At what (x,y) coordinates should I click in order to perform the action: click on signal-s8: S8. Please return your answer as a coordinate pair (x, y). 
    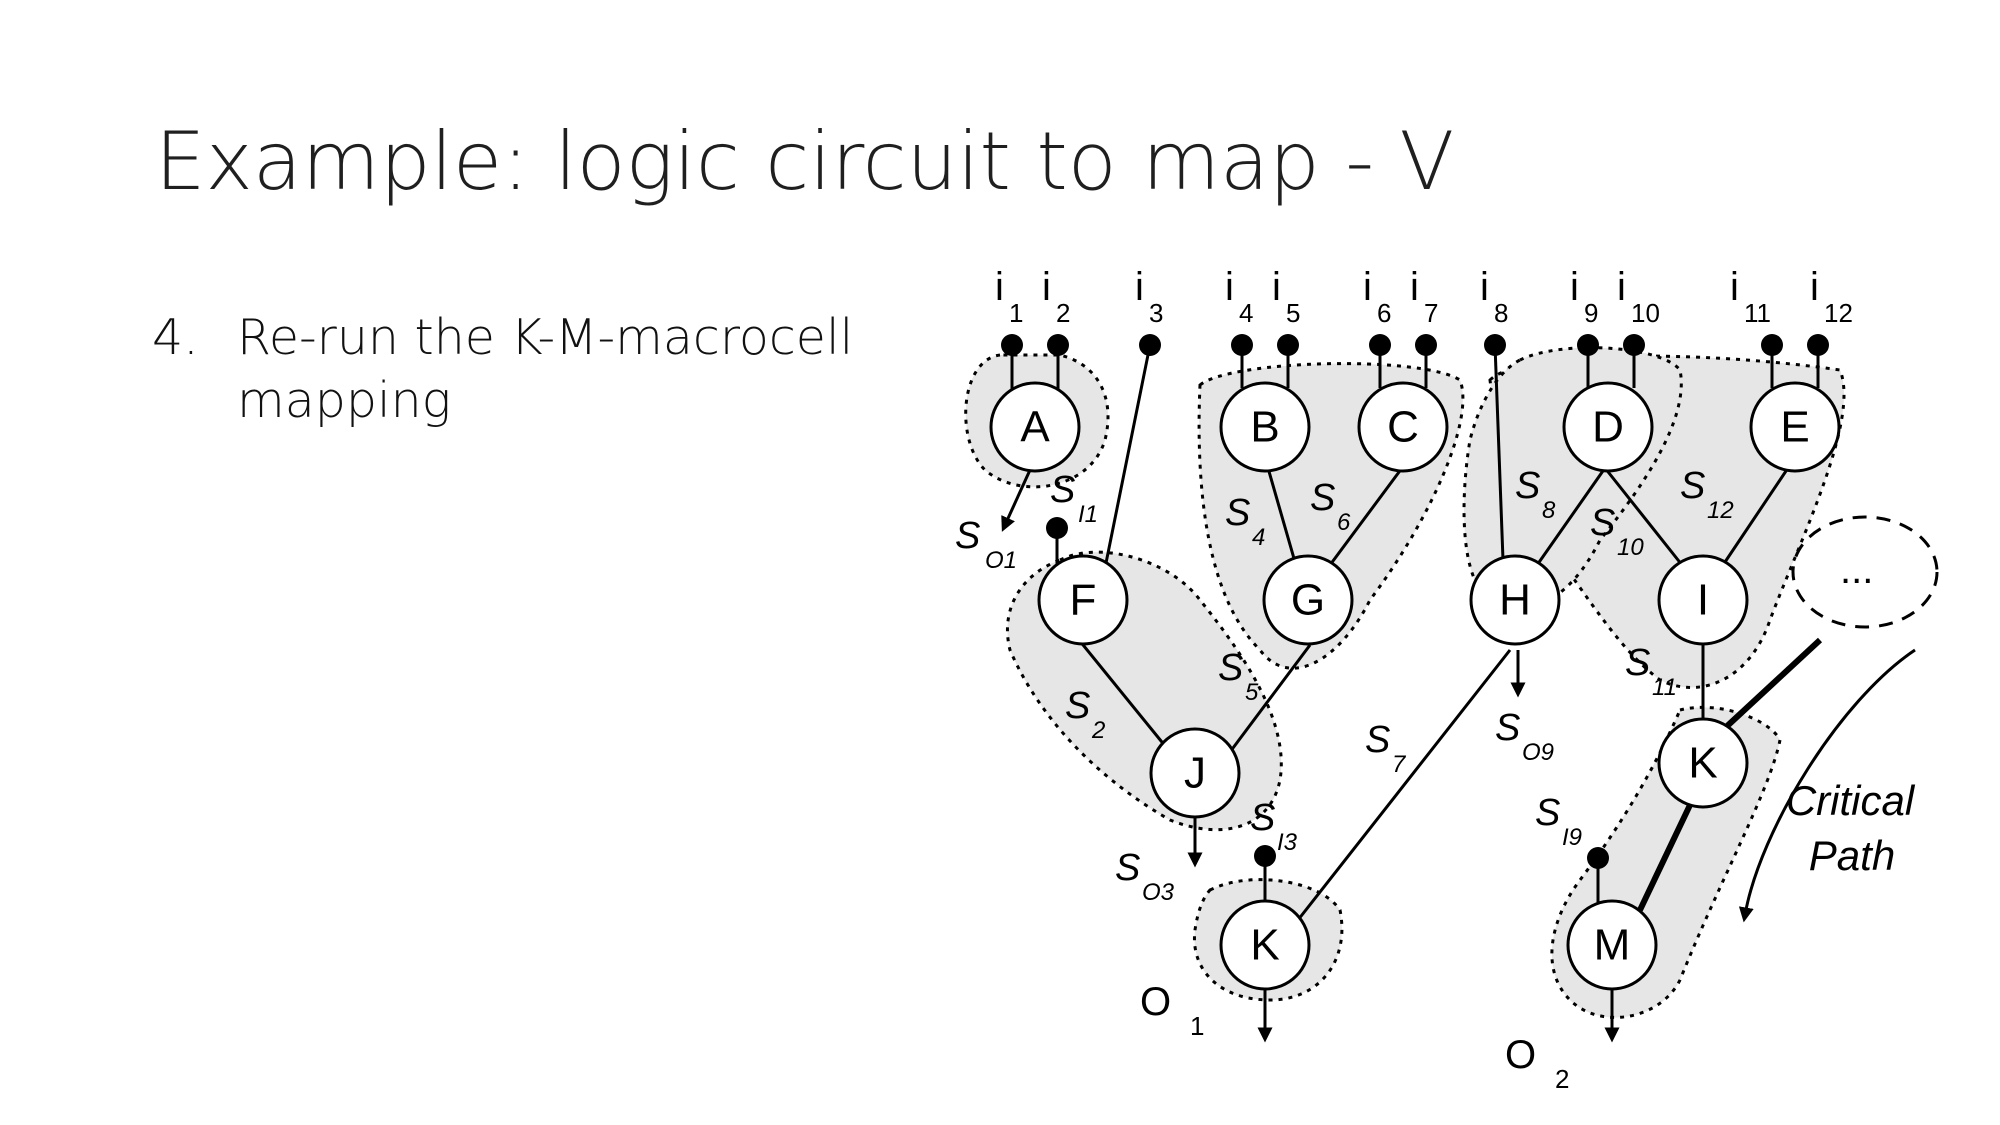
    Looking at the image, I should click on (1535, 494).